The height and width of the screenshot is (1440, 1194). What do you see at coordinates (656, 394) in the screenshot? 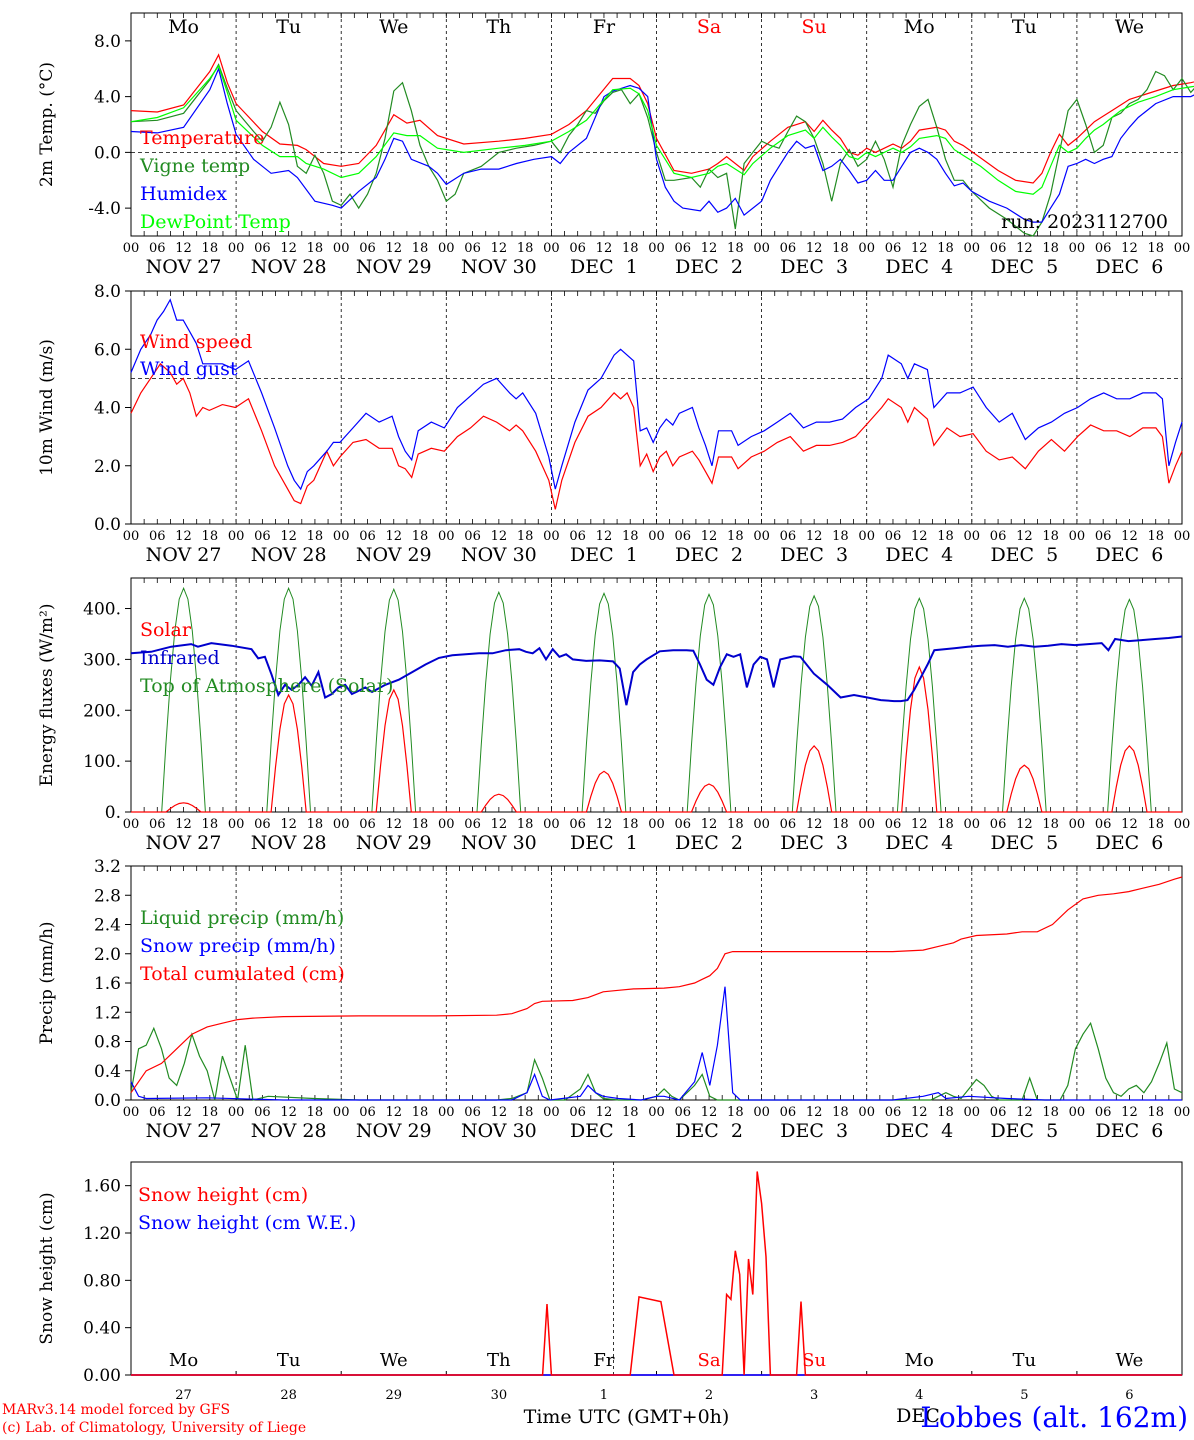
I see `series-line-wind-gust` at bounding box center [656, 394].